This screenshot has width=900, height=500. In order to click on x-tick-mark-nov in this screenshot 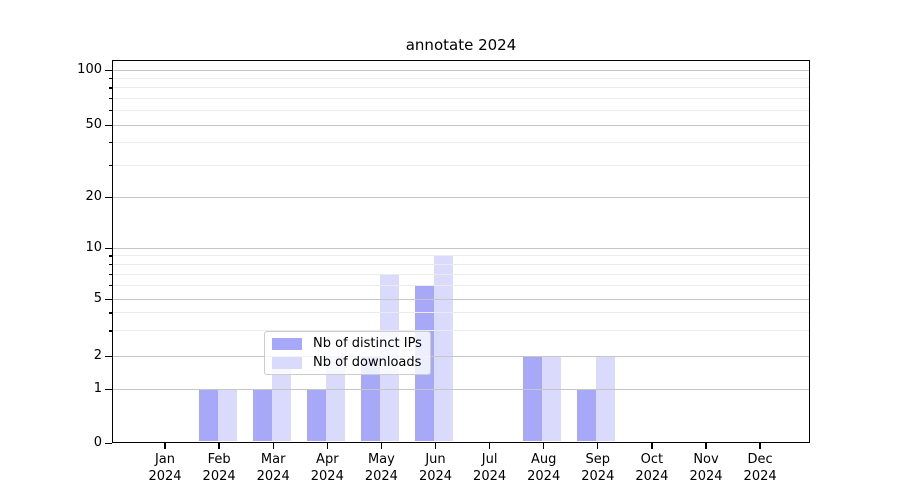, I will do `click(706, 446)`.